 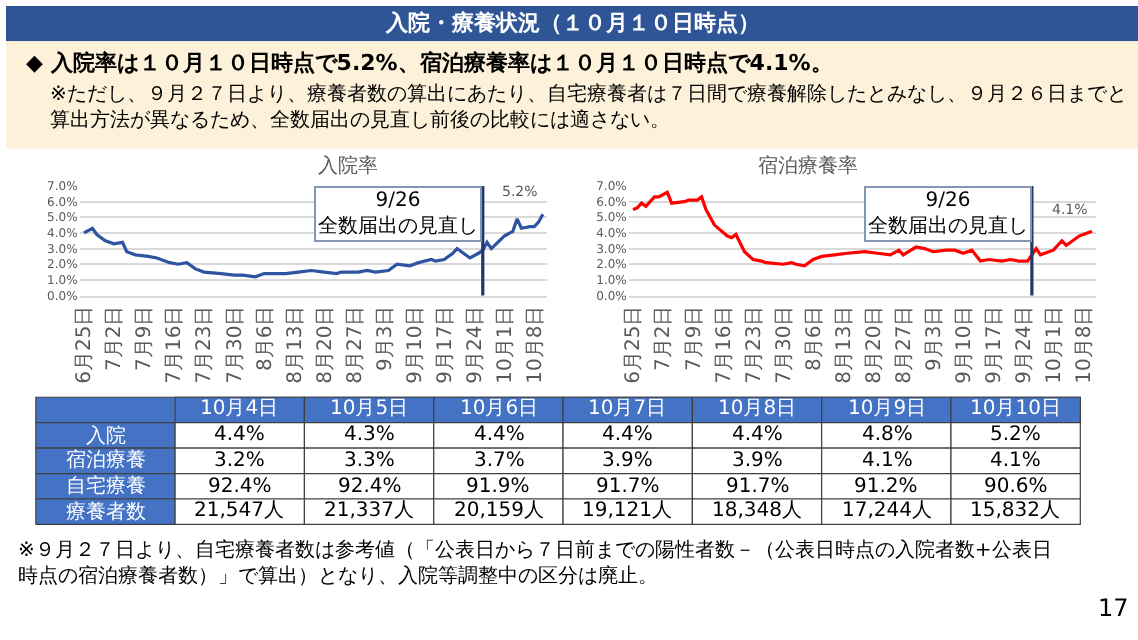 I want to click on category-label: 自宅療養, so click(x=106, y=487).